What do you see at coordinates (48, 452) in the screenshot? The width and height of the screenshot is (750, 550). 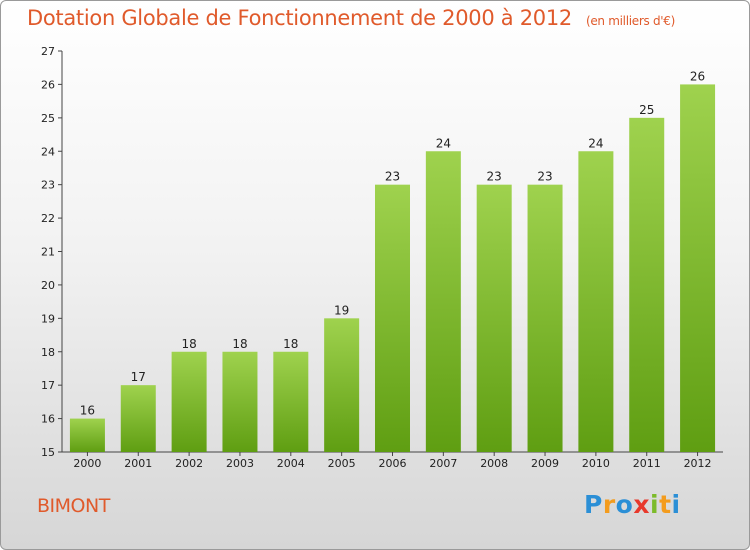 I see `y-tick-label: 15` at bounding box center [48, 452].